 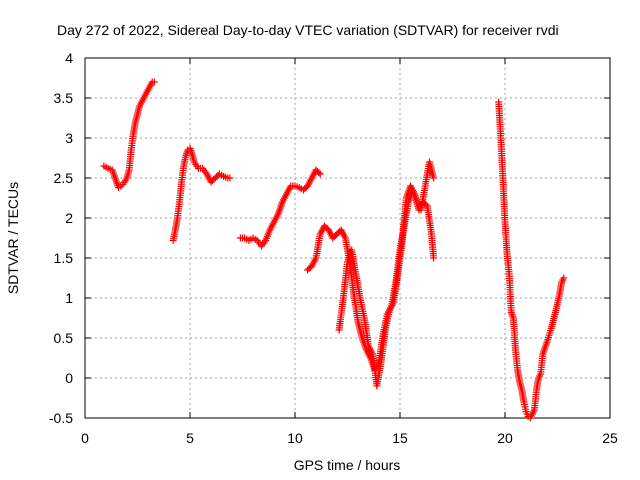 I want to click on x-tick-label: 20, so click(x=505, y=438).